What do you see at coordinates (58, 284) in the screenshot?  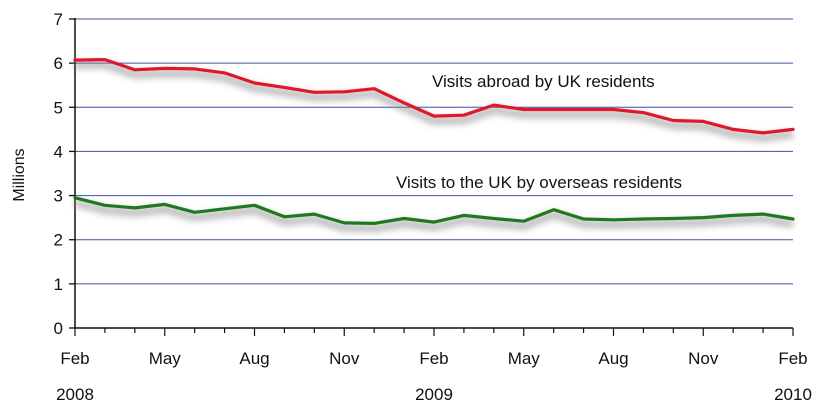 I see `y-tick-label: 1` at bounding box center [58, 284].